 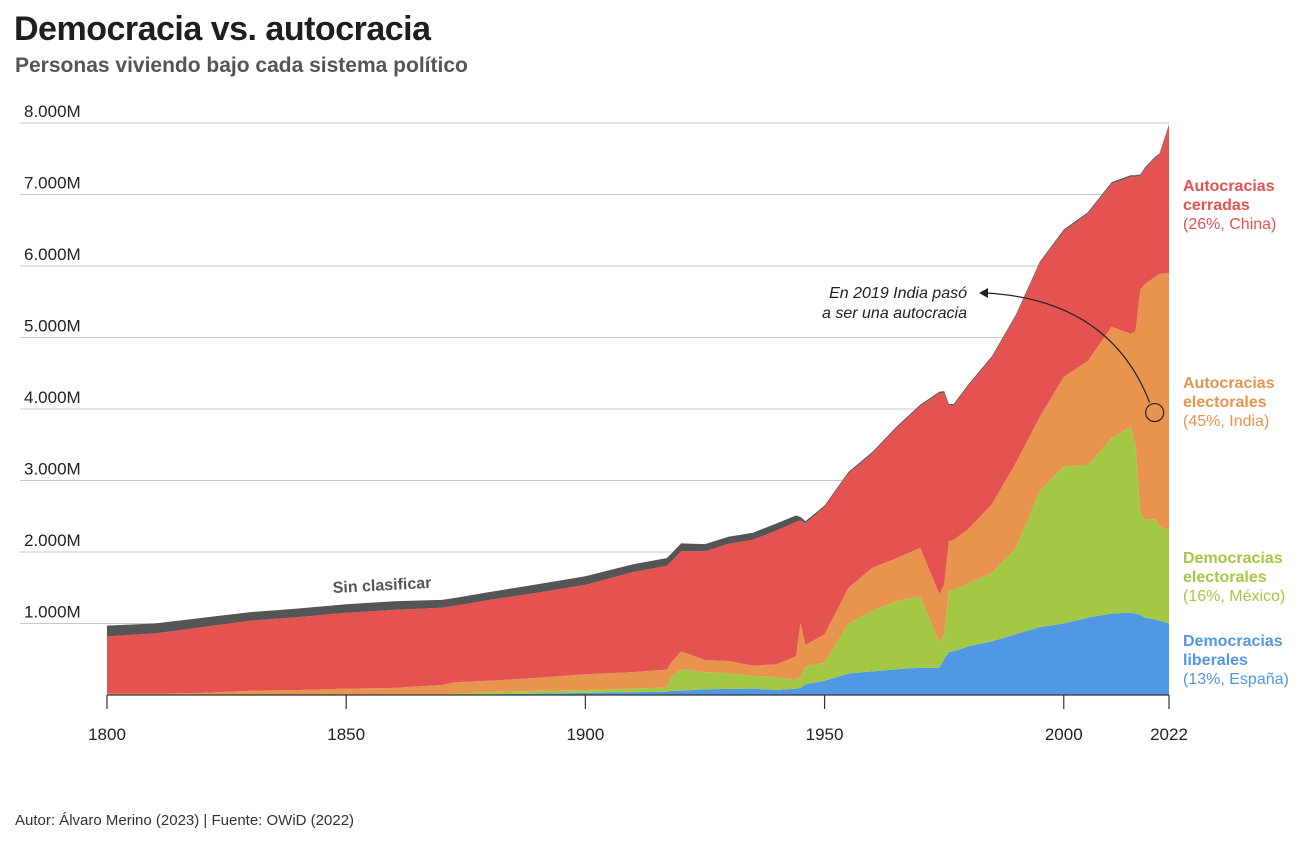 I want to click on label-share: (16%, México), so click(x=1234, y=596).